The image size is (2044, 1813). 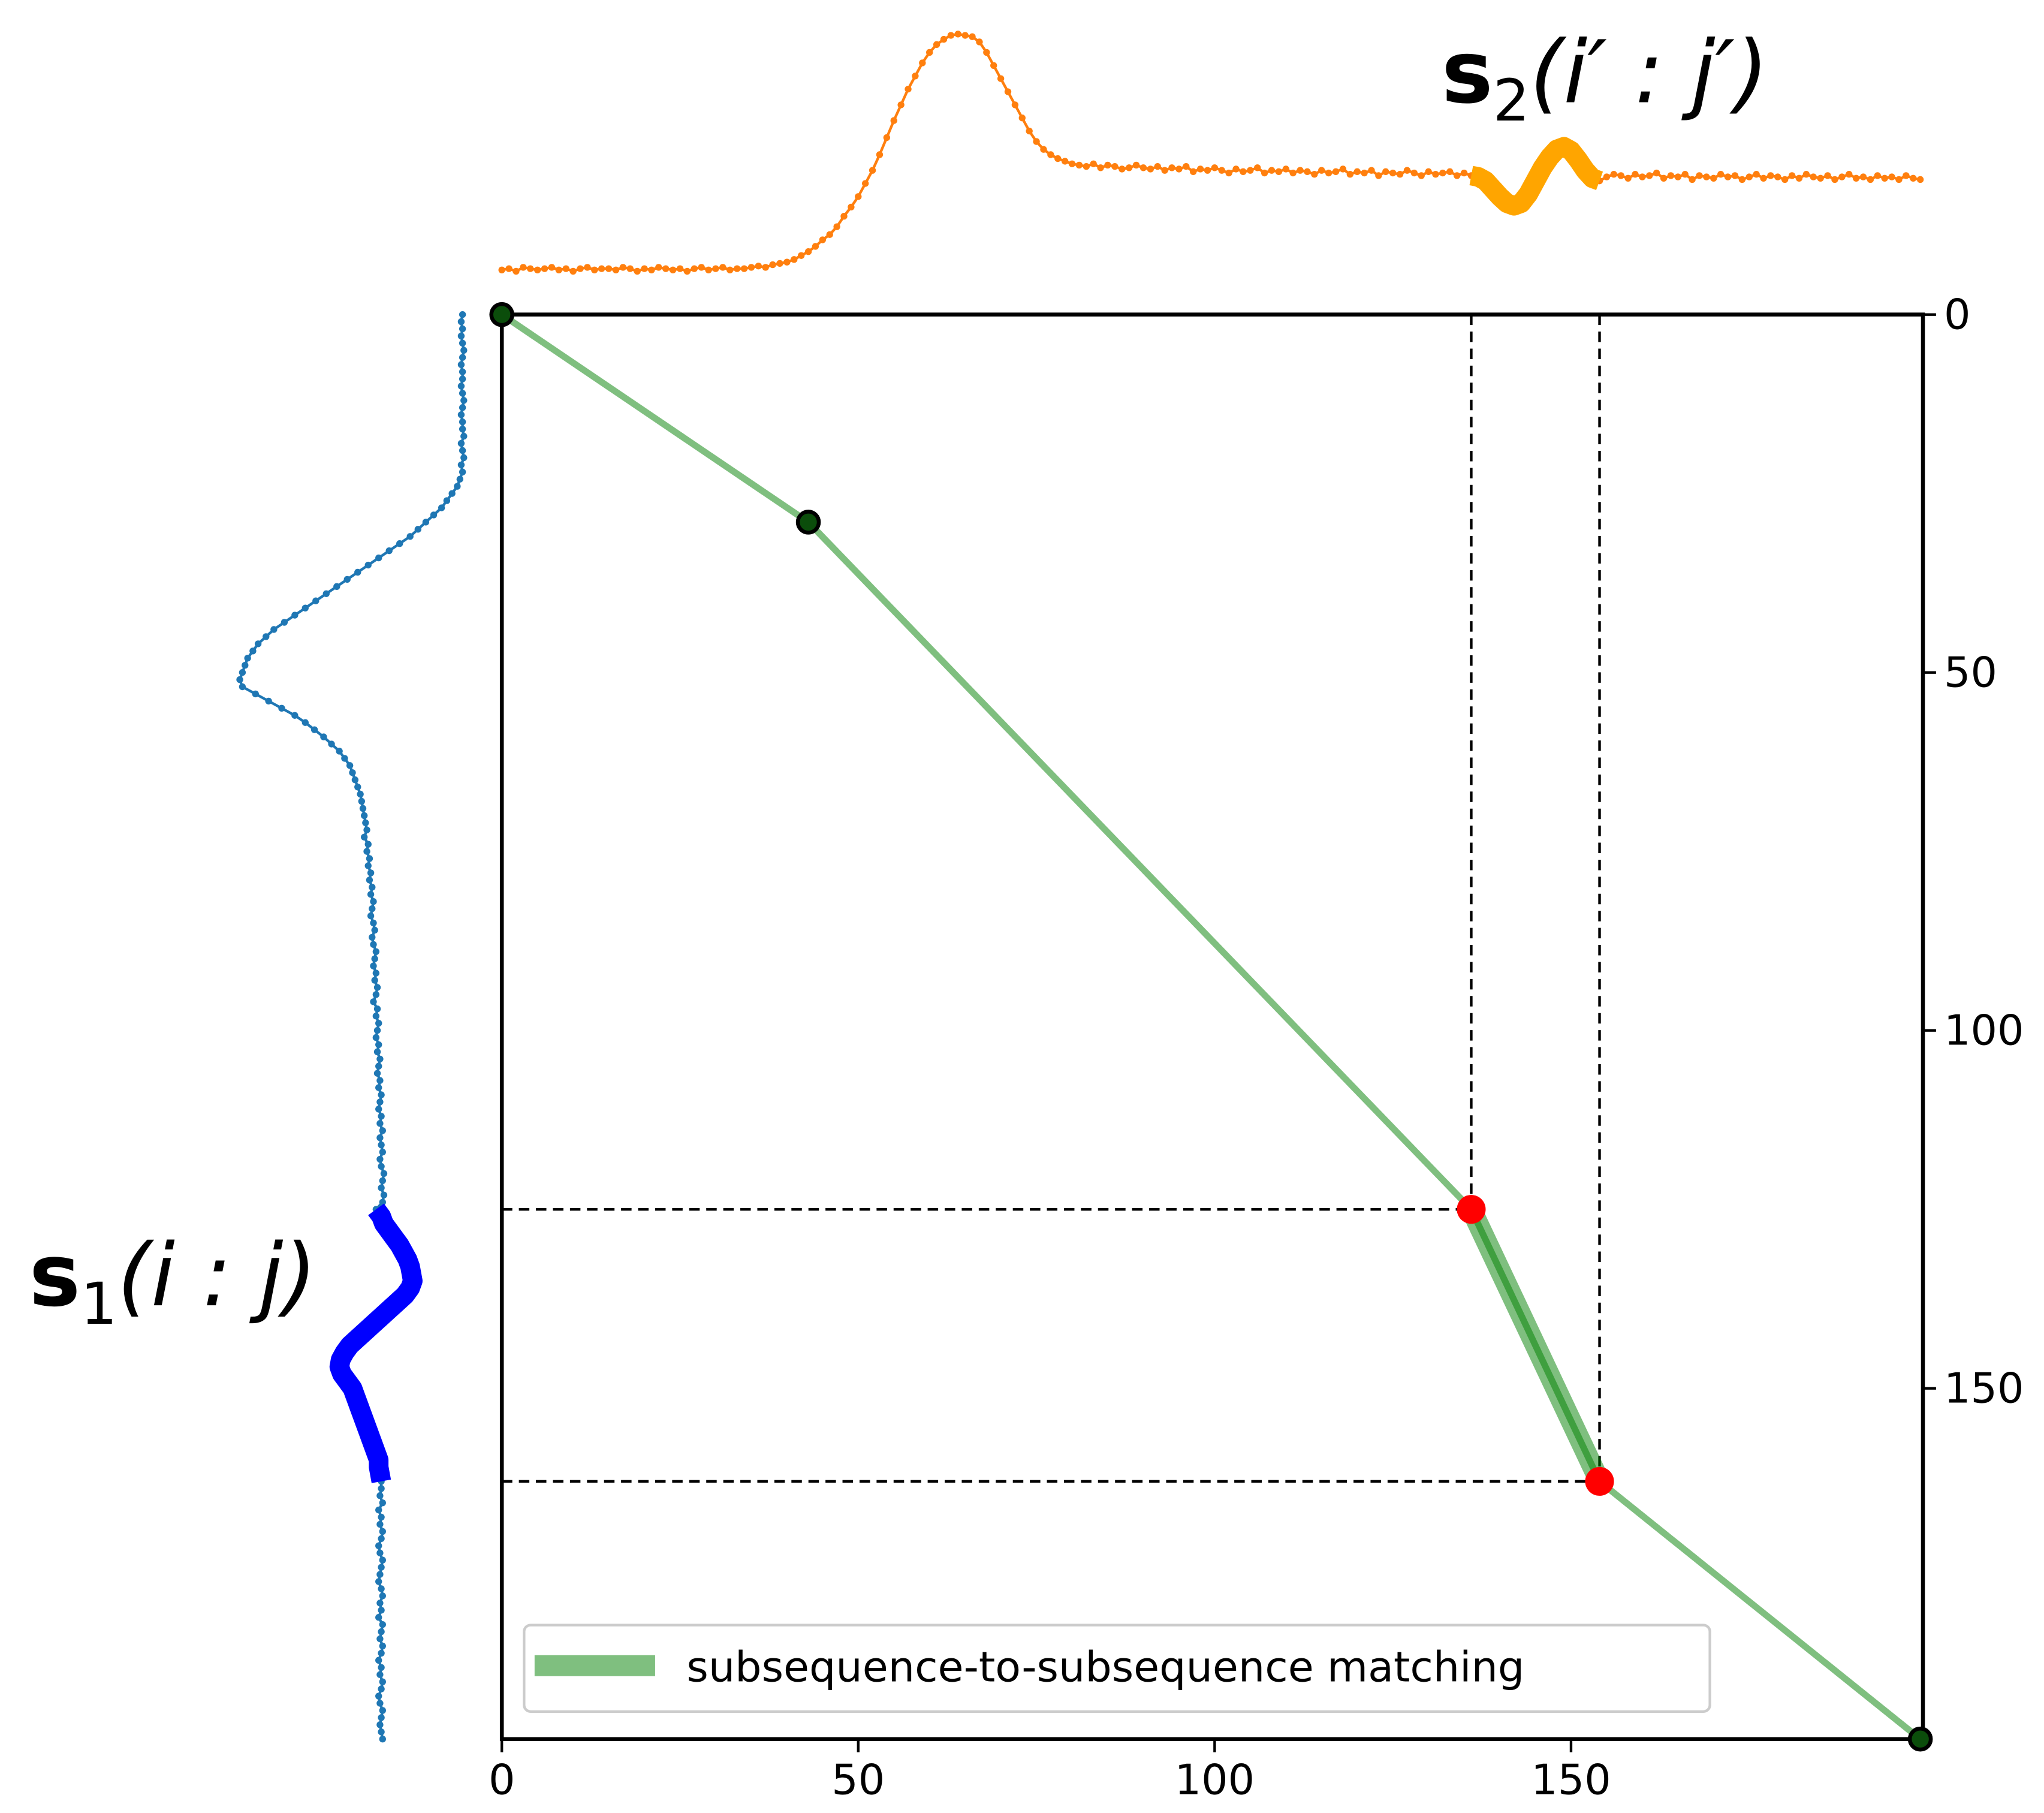 I want to click on y-tick-label: 150, so click(x=1984, y=1389).